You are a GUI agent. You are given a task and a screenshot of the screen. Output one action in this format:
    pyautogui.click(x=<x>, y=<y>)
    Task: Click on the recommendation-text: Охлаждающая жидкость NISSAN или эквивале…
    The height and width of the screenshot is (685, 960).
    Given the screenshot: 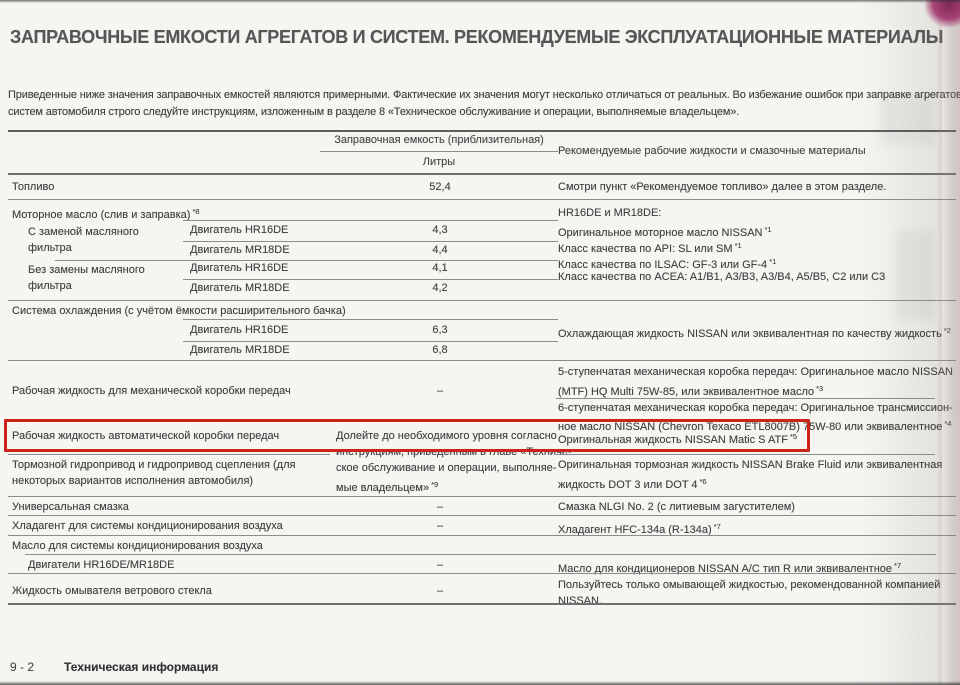 What is the action you would take?
    pyautogui.click(x=750, y=334)
    